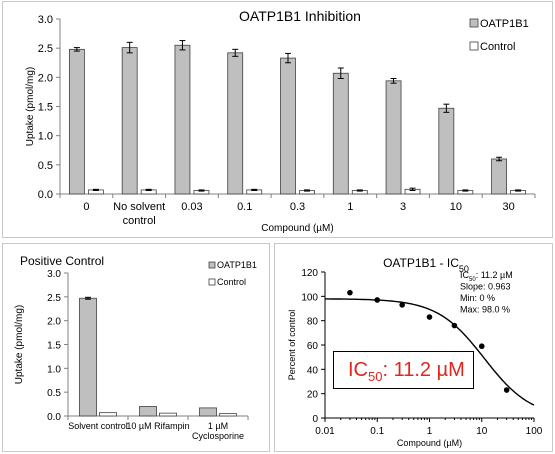 This screenshot has width=555, height=454. I want to click on x-tick-label: No solvent, so click(139, 207).